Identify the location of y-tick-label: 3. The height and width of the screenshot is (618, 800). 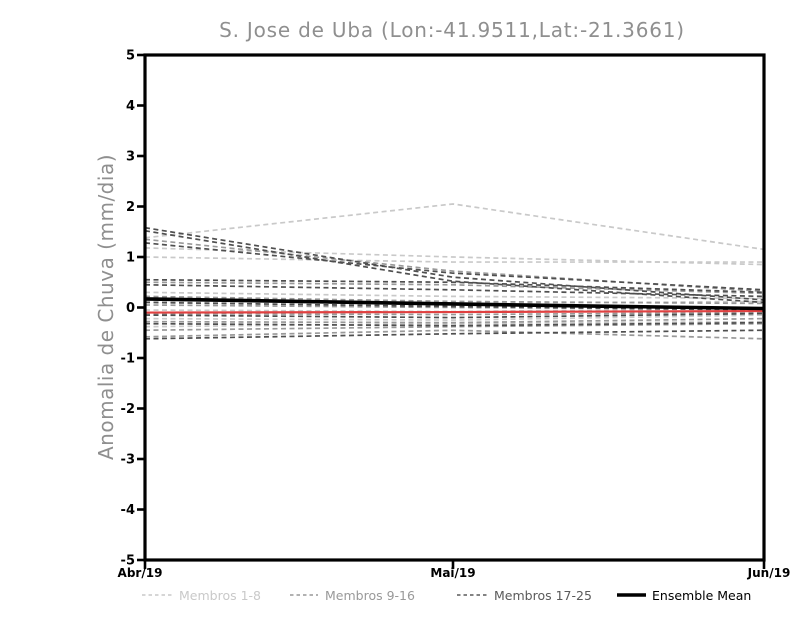
(130, 157).